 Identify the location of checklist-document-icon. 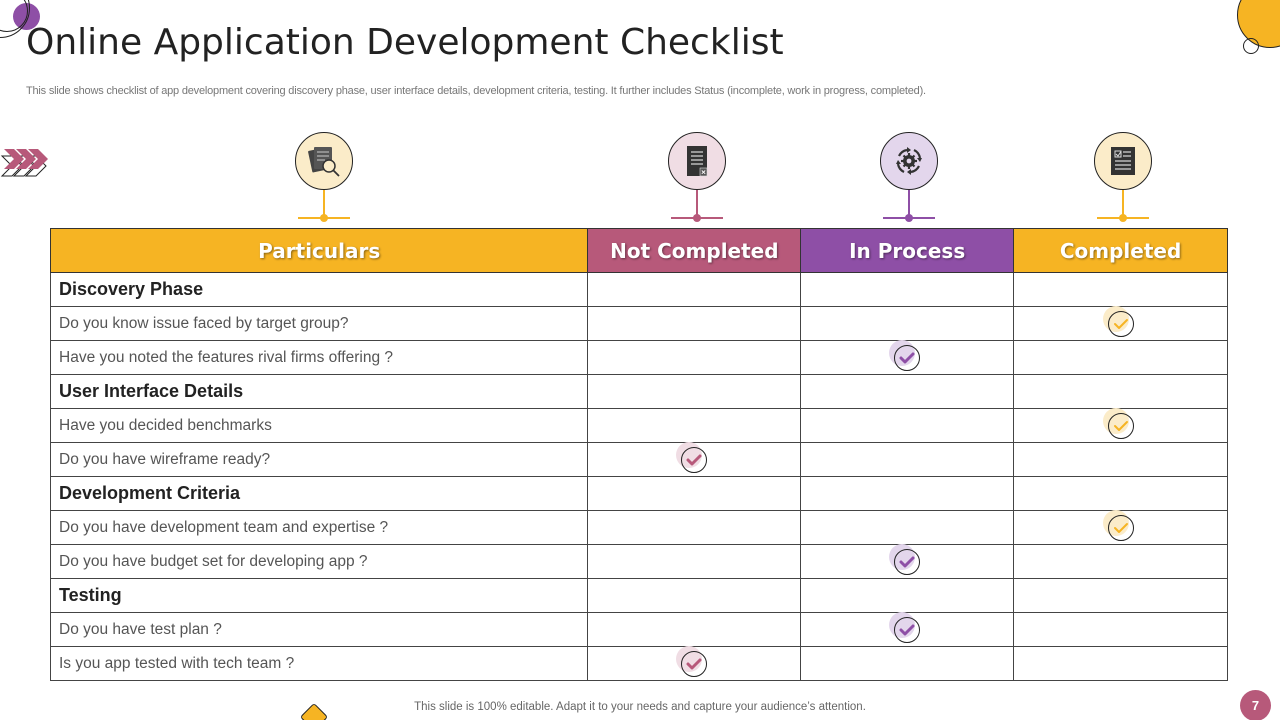
(1123, 161).